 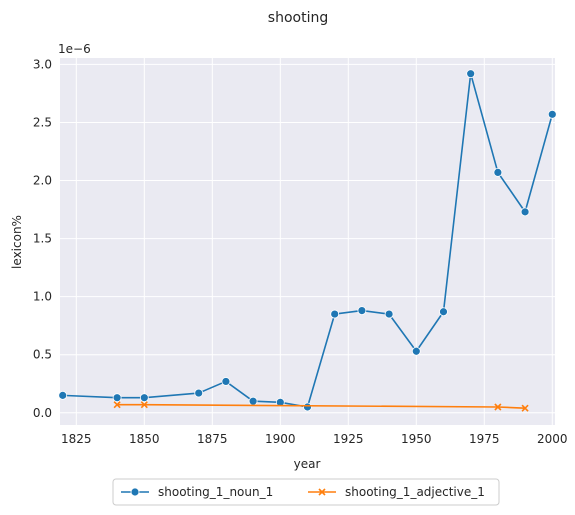 What do you see at coordinates (42, 413) in the screenshot?
I see `y-tick-label: 0.0` at bounding box center [42, 413].